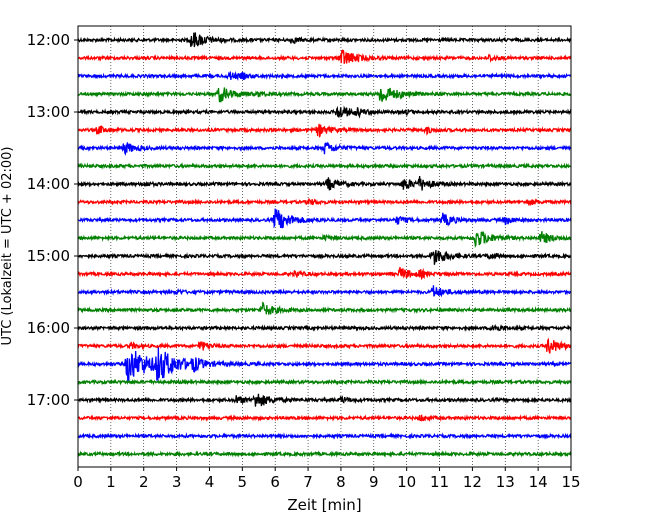 The height and width of the screenshot is (520, 650). Describe the element at coordinates (48, 400) in the screenshot. I see `y-tick-label: 17:00` at that location.